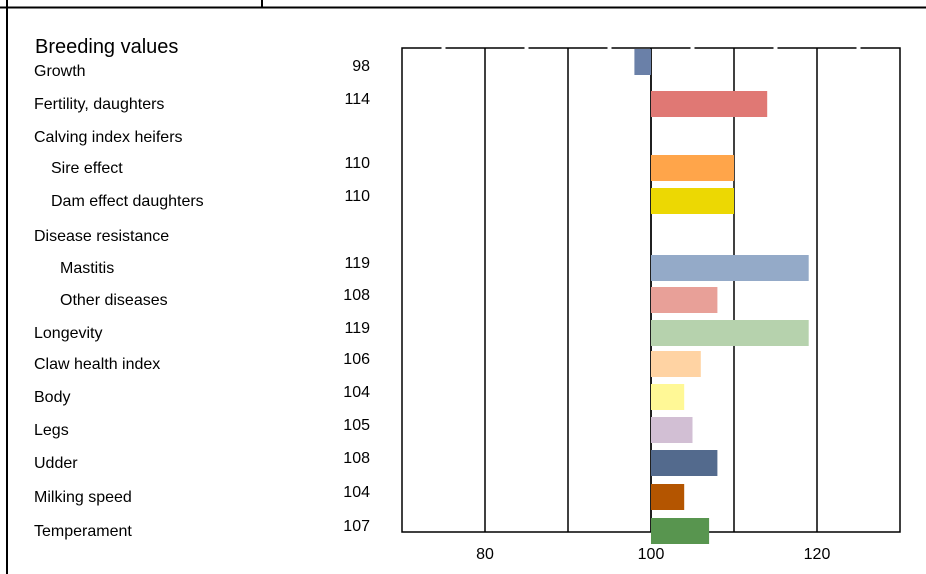 The height and width of the screenshot is (574, 926). I want to click on row-value-dam-effect-daughters: 110, so click(357, 196).